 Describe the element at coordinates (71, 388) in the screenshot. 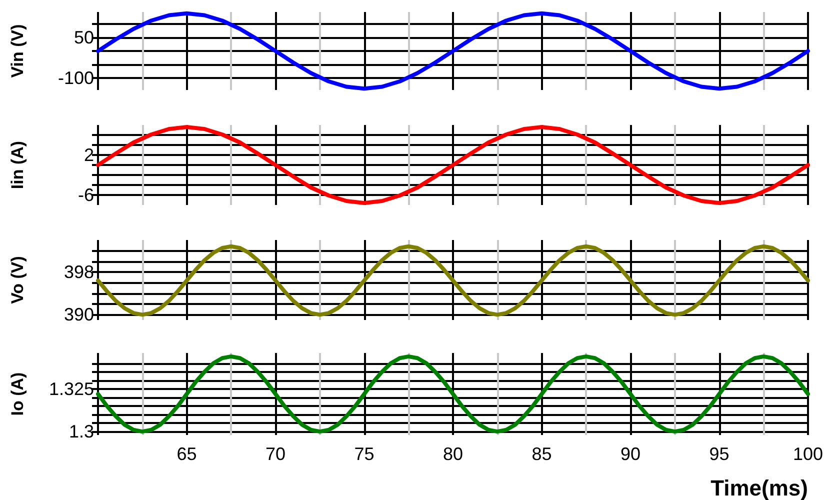

I see `y-tick-label: 1.325` at that location.